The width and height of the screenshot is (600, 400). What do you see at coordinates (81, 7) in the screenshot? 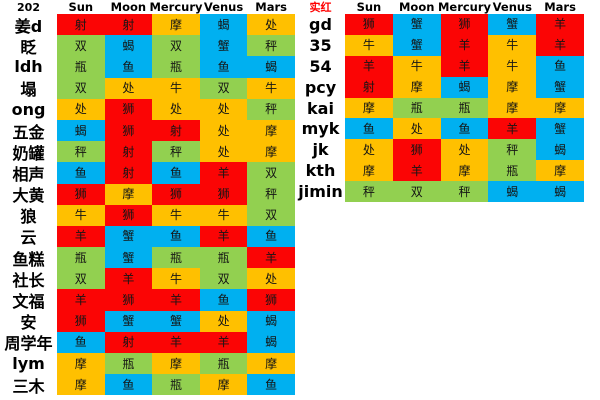
I see `column-header-sun: Sun` at bounding box center [81, 7].